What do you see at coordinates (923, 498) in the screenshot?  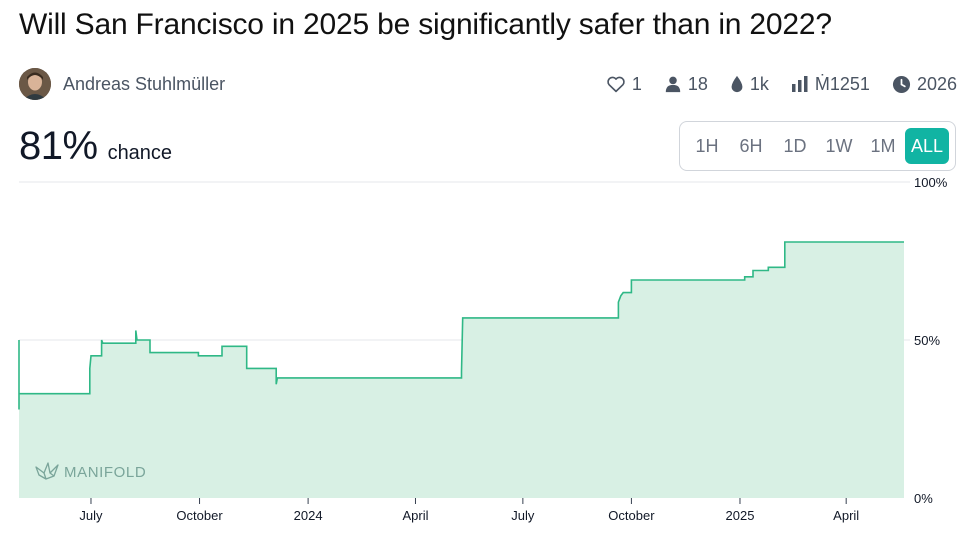 I see `y-tick-label: 0%` at bounding box center [923, 498].